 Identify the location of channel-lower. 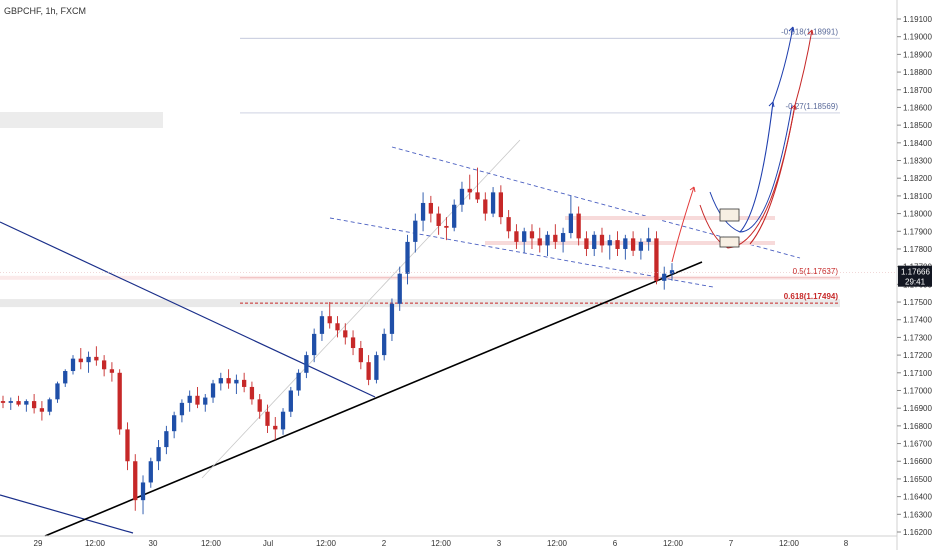
(521, 252).